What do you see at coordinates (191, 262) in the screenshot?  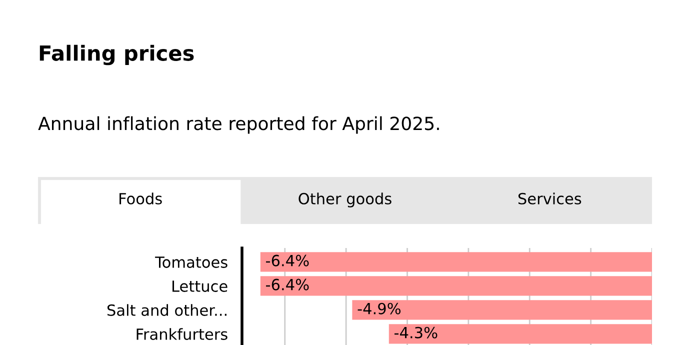 I see `y-tick-label: Tomatoes` at bounding box center [191, 262].